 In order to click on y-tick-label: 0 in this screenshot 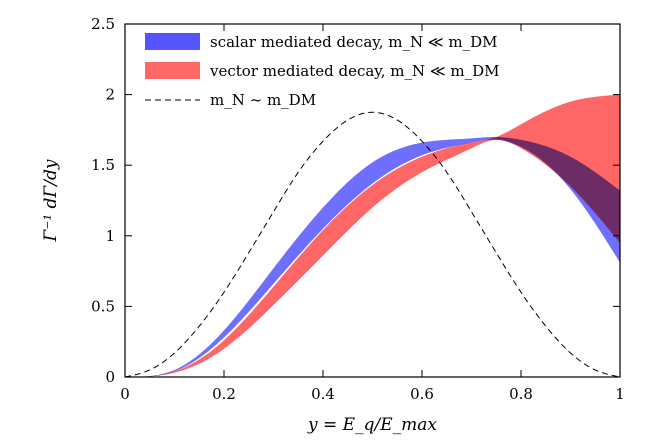, I will do `click(110, 377)`.